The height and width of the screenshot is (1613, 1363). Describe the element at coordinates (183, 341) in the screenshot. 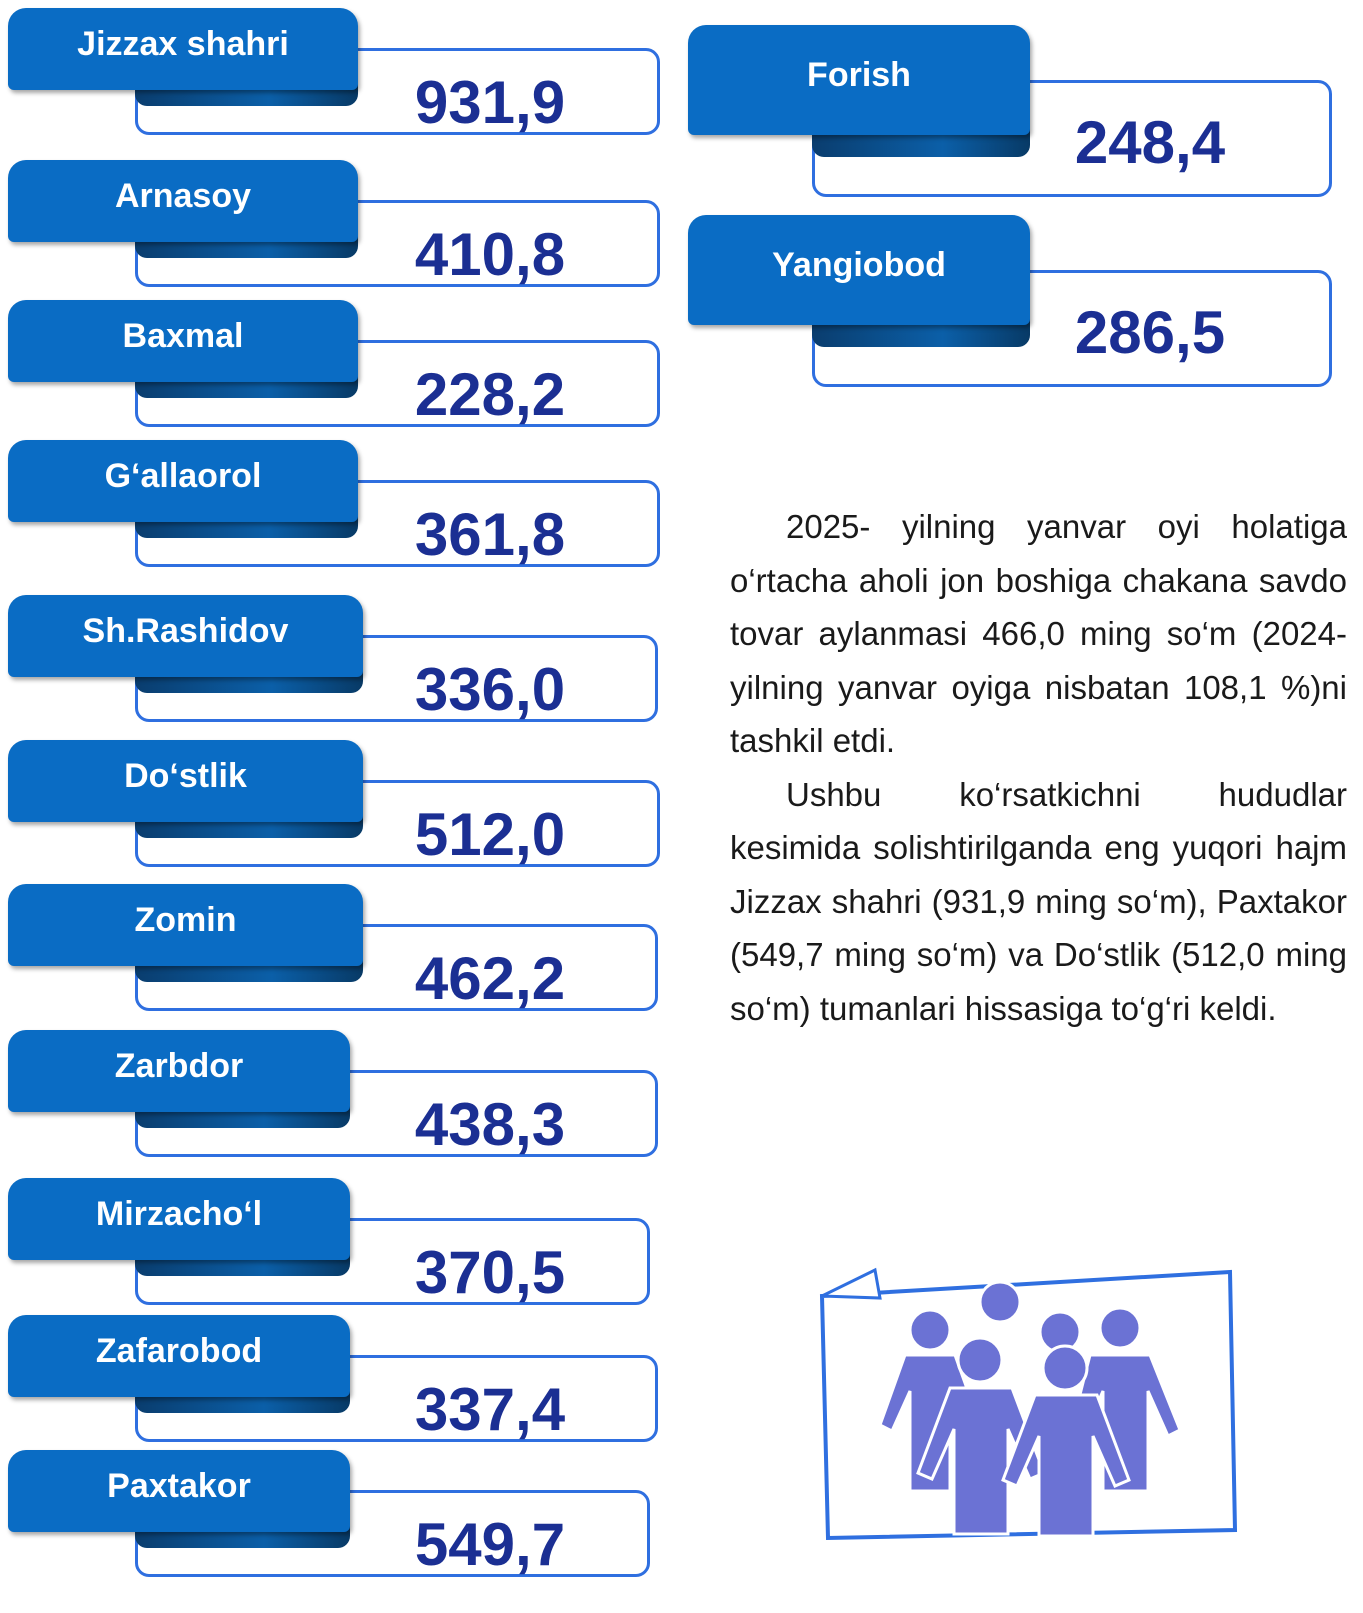

I see `region-label: Baxmal` at that location.